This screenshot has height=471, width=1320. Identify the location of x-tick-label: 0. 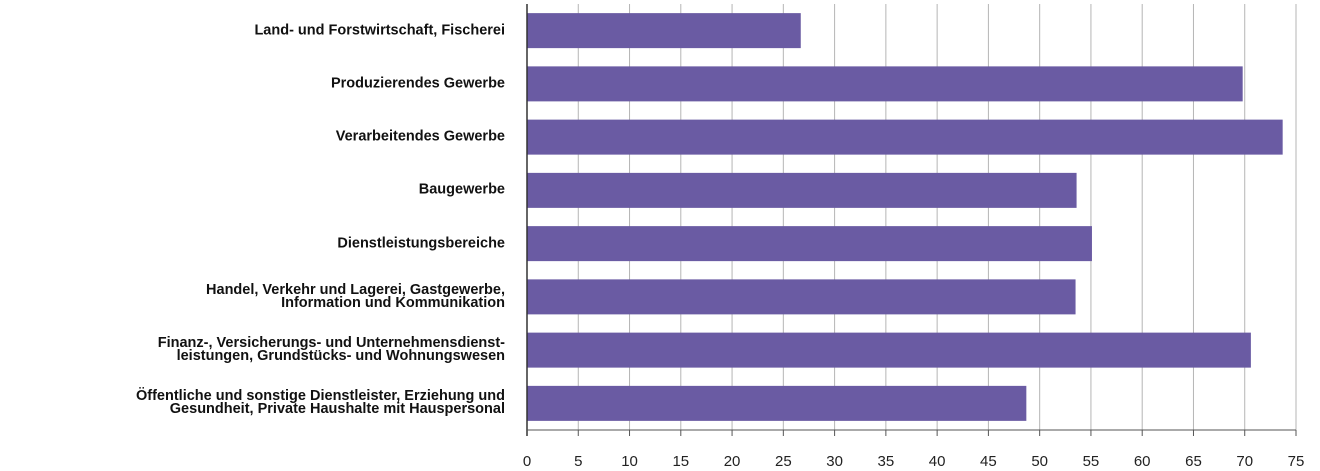
(527, 461).